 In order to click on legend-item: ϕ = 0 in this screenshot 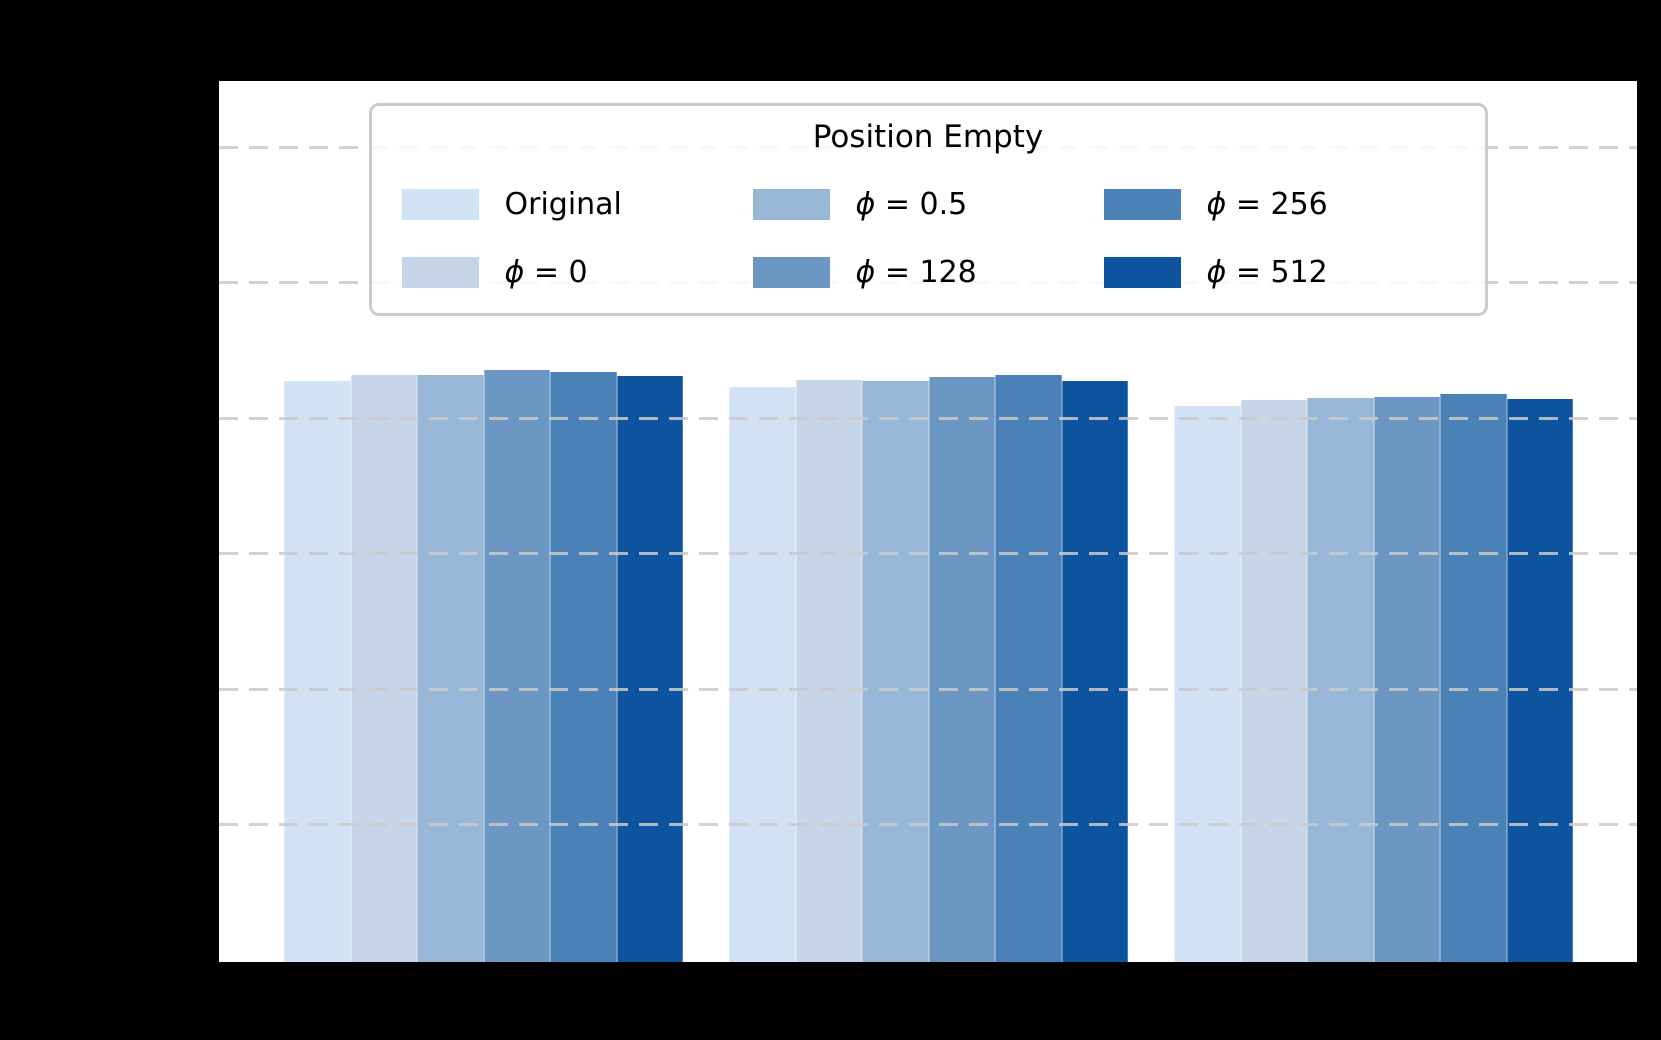, I will do `click(577, 272)`.